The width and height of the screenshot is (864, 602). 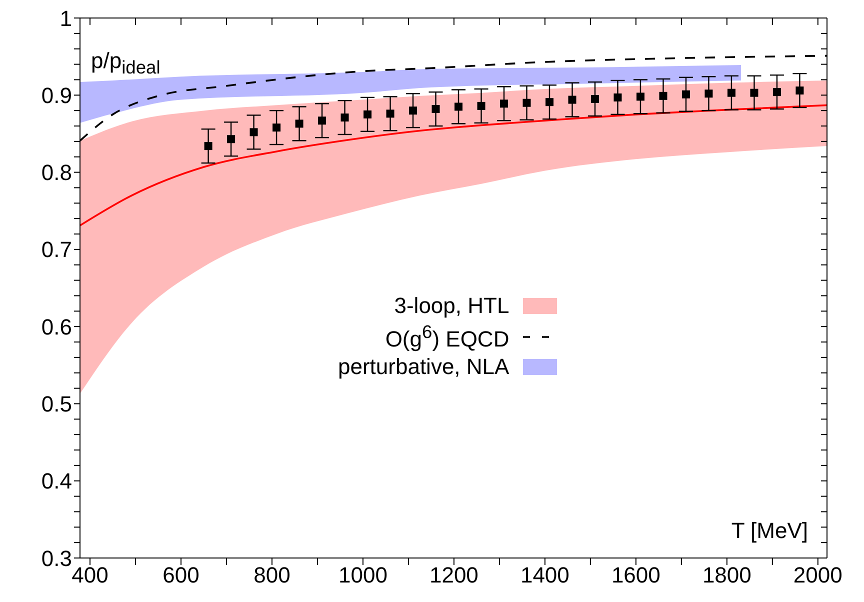 What do you see at coordinates (181, 575) in the screenshot?
I see `x-tick-label: 600` at bounding box center [181, 575].